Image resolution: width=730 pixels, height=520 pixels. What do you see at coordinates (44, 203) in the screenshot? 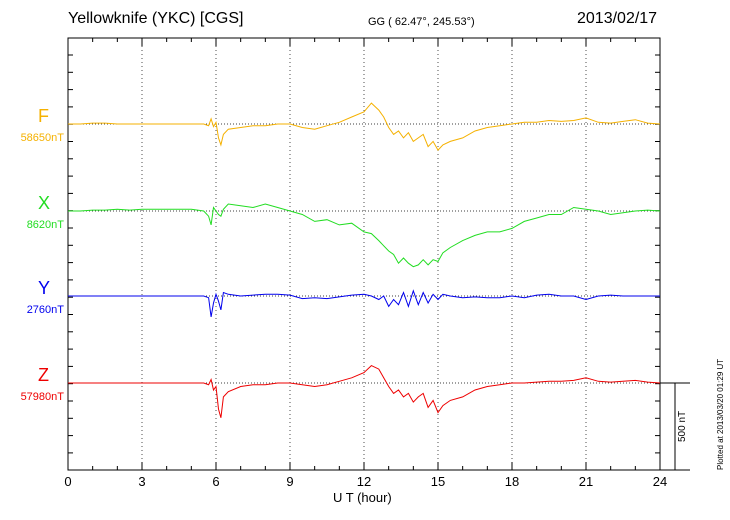
I see `series-name-X: X` at bounding box center [44, 203].